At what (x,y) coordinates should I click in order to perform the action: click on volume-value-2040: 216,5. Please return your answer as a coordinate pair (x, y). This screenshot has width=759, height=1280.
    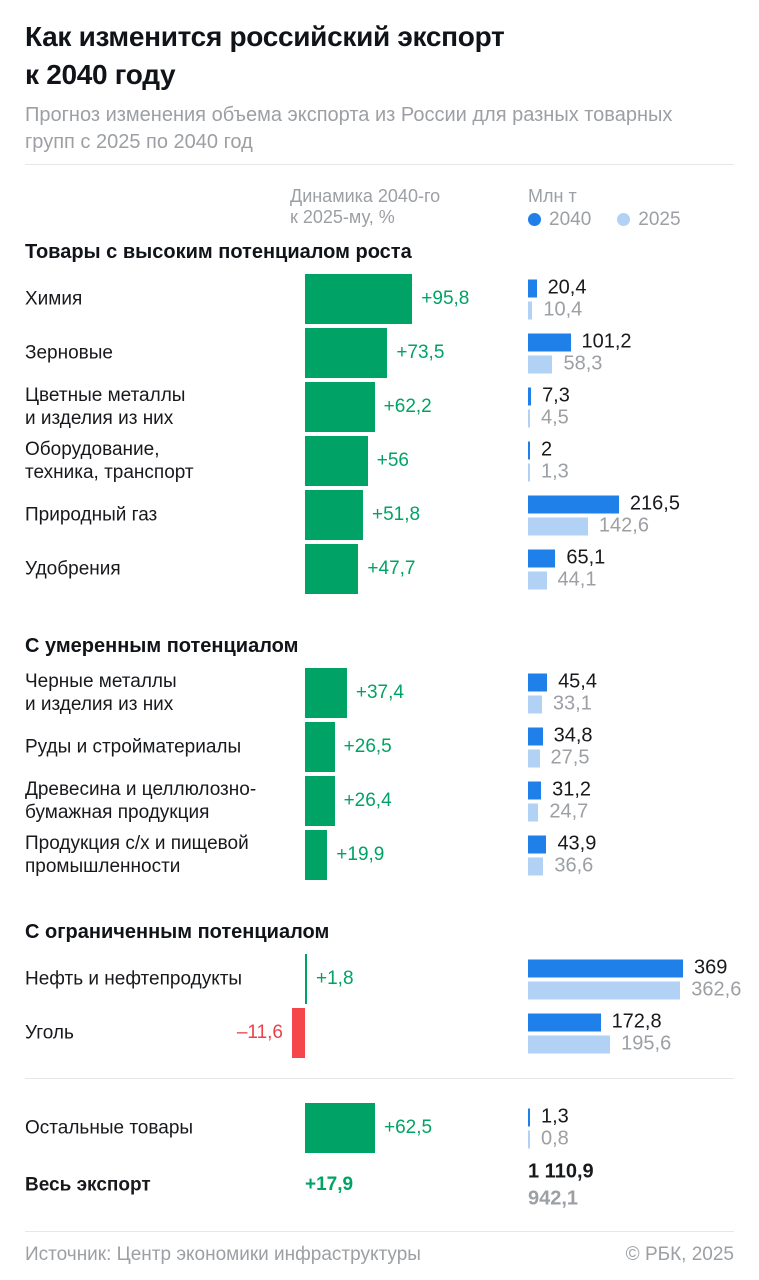
    Looking at the image, I should click on (654, 503).